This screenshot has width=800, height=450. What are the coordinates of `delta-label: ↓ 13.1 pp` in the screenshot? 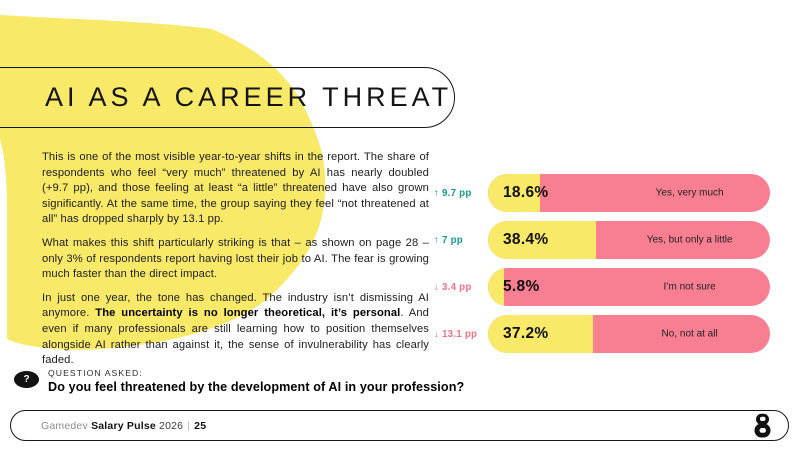 It's located at (461, 334).